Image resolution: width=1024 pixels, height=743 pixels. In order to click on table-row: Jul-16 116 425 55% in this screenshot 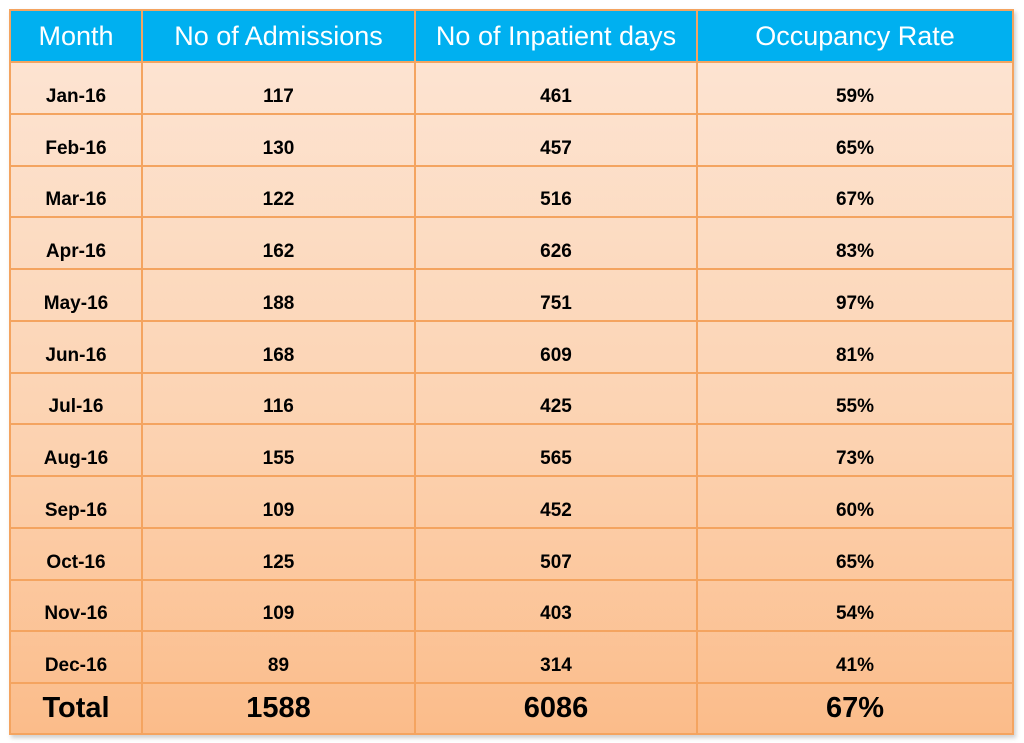, I will do `click(511, 399)`.